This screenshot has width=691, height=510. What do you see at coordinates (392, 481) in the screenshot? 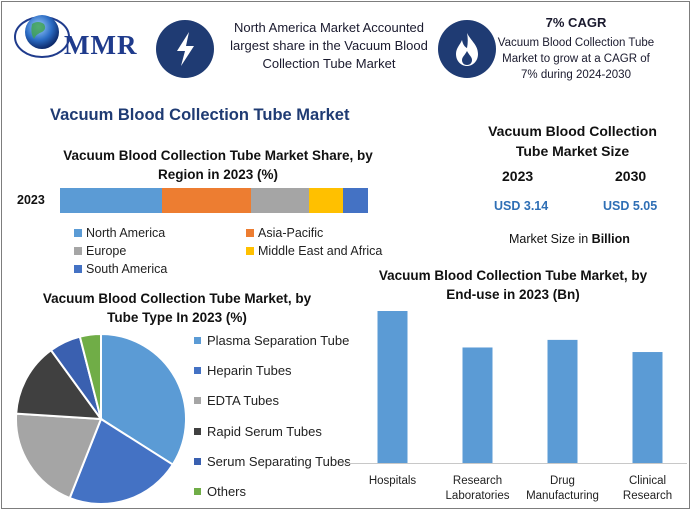
I see `end-use-label-hospitals: Hospitals` at bounding box center [392, 481].